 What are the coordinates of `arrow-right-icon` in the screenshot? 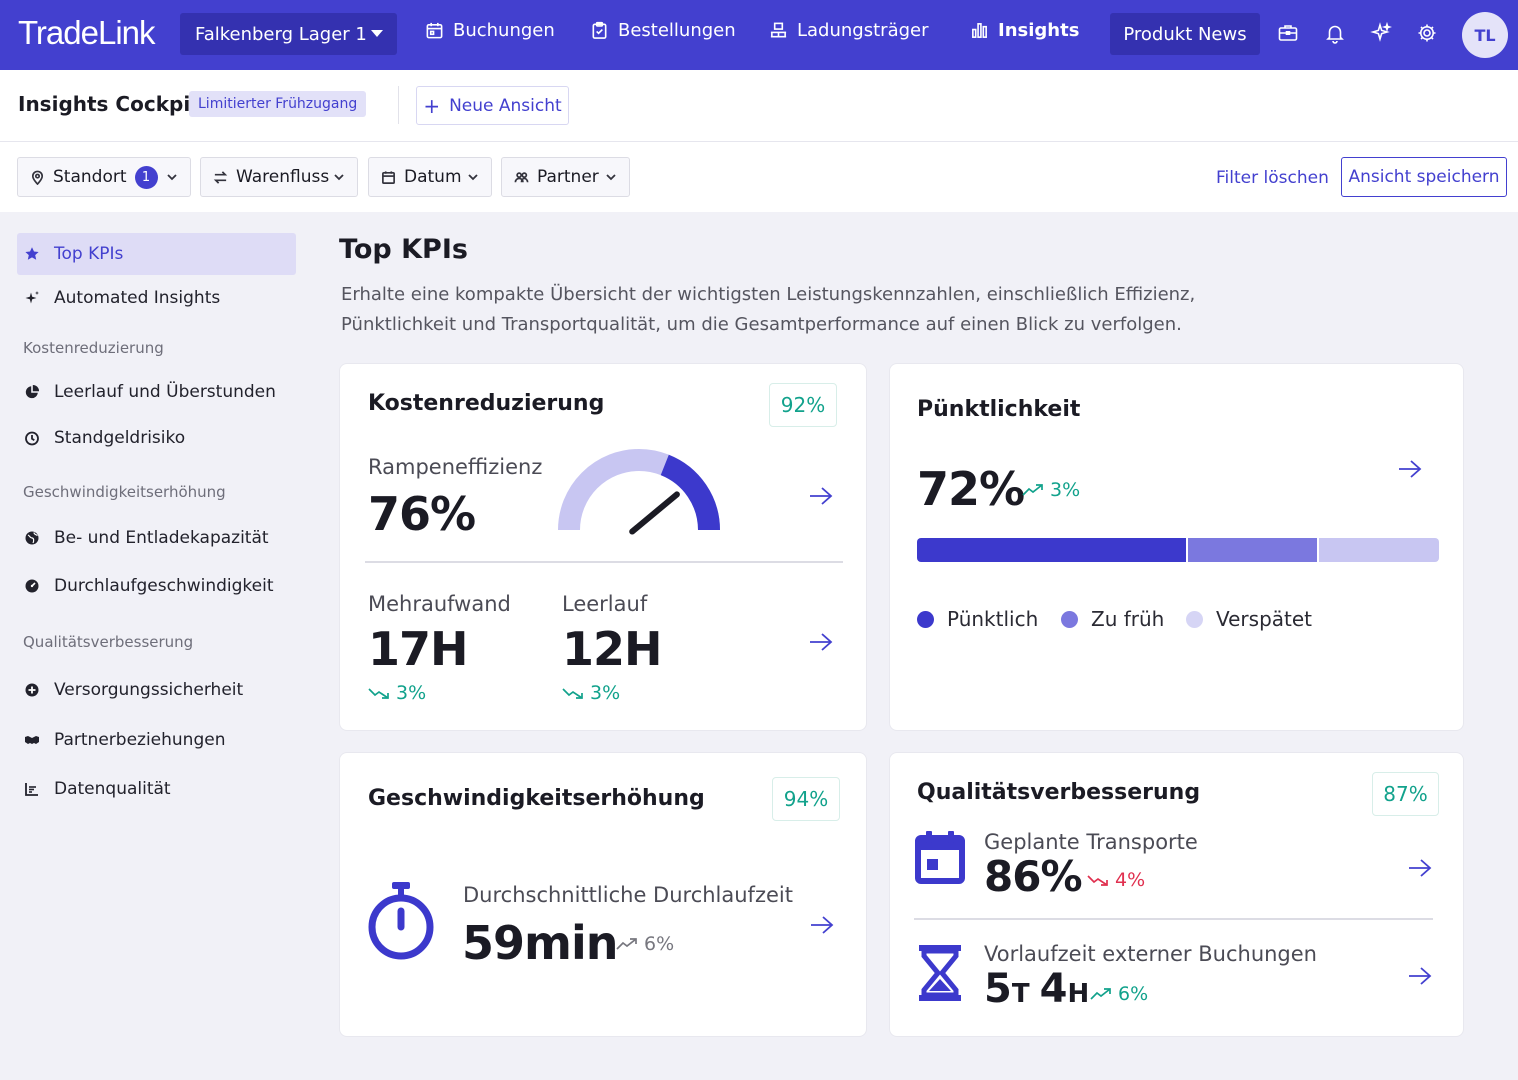 It's located at (821, 496).